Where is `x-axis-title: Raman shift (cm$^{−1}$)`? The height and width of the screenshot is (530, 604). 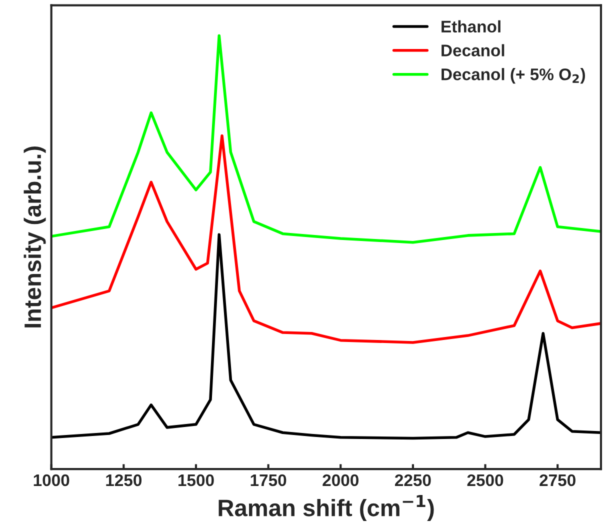 x-axis-title: Raman shift (cm$^{−1}$) is located at coordinates (326, 508).